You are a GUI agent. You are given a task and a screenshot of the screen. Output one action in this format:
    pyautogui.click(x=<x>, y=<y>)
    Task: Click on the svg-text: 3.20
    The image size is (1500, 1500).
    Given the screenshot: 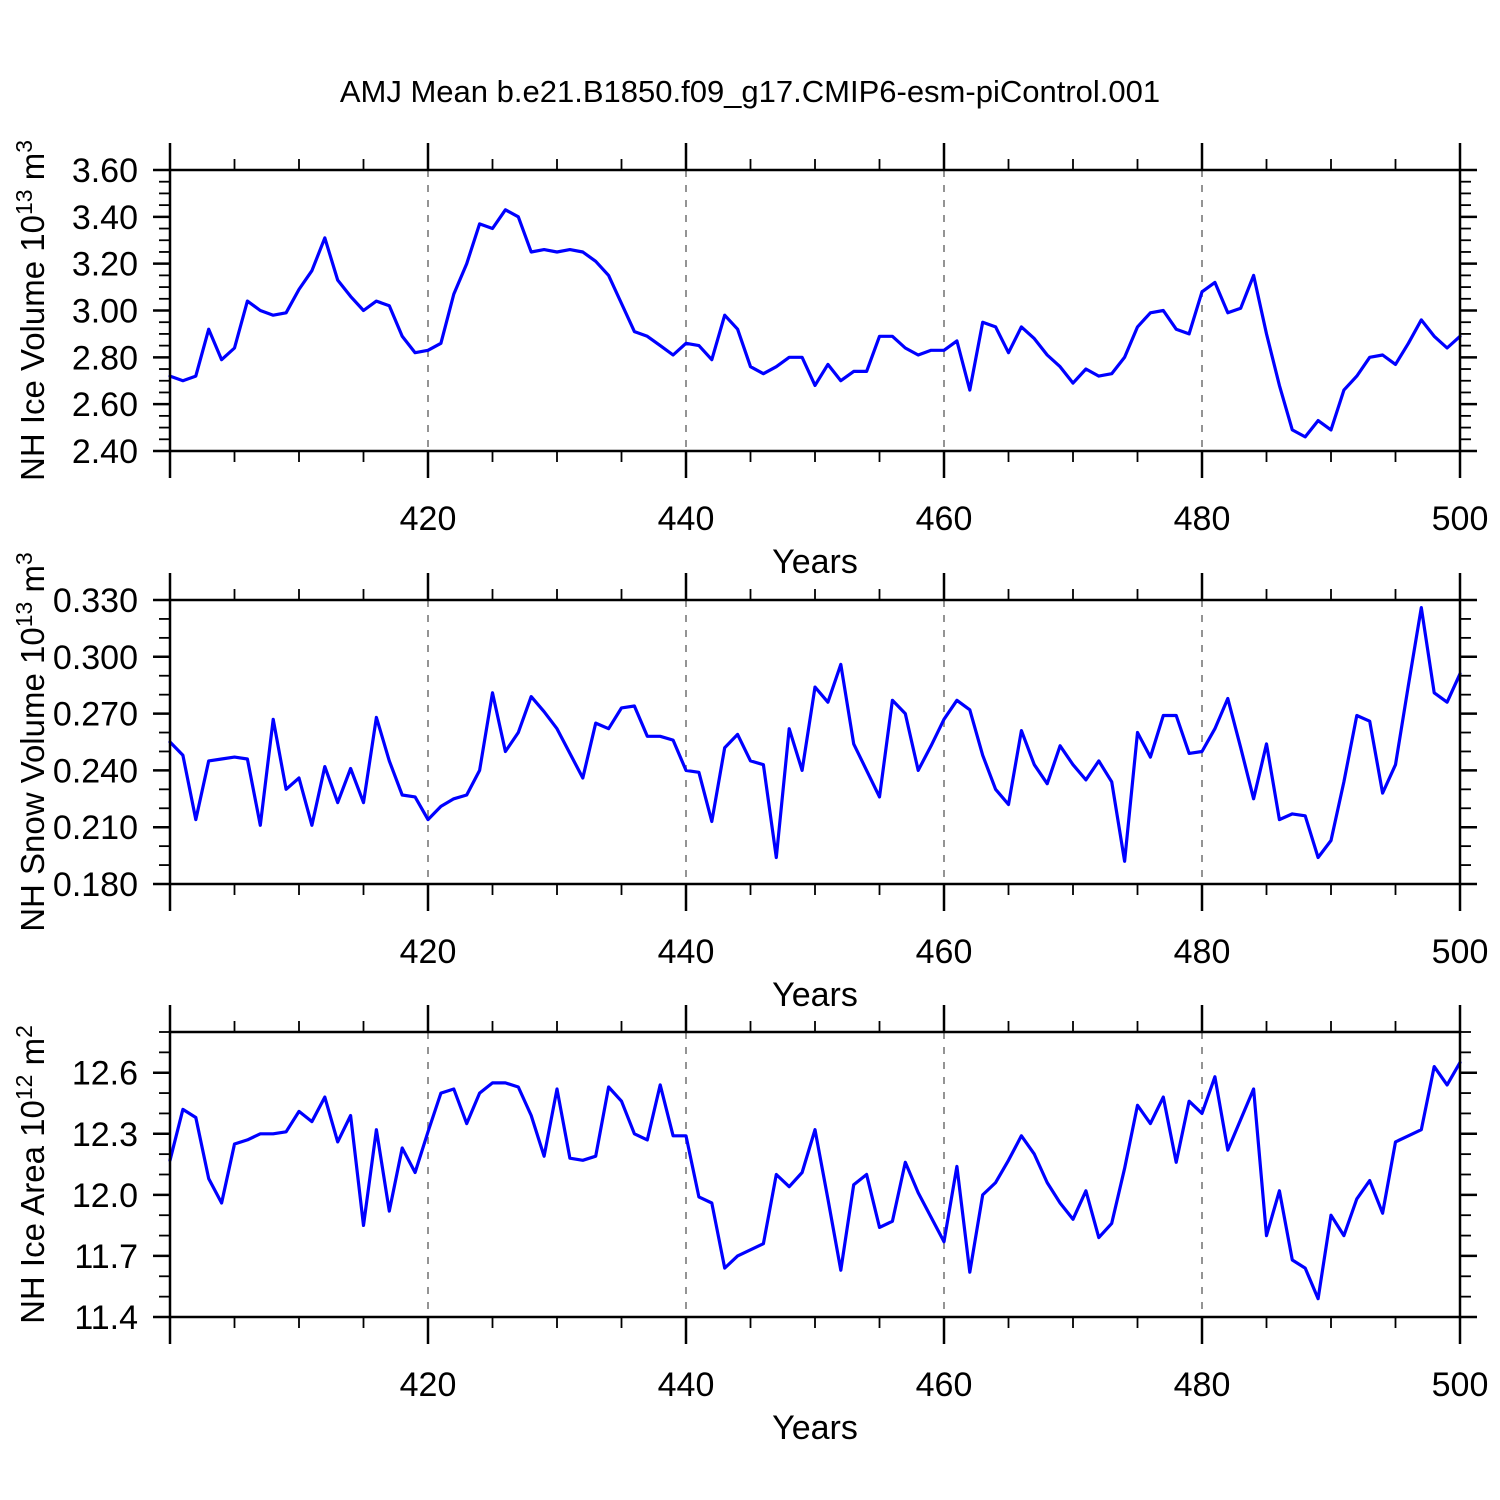 What is the action you would take?
    pyautogui.click(x=105, y=265)
    